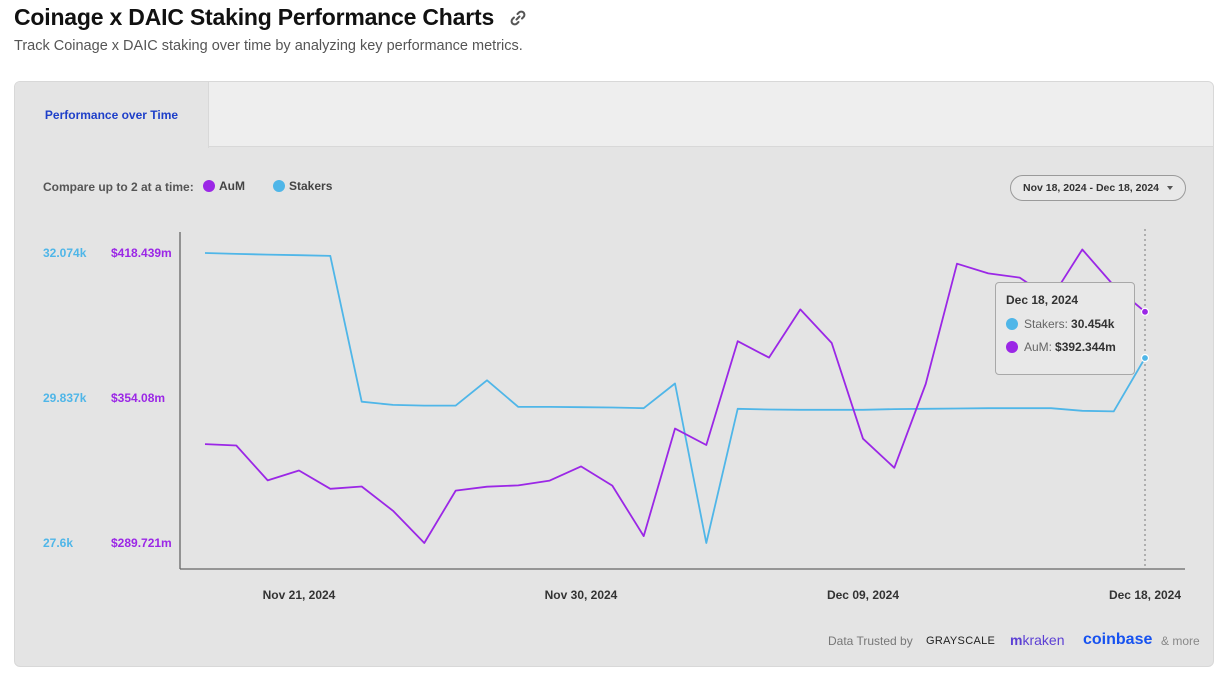  I want to click on tooltip-value-stakers: 30.454k, so click(1093, 324).